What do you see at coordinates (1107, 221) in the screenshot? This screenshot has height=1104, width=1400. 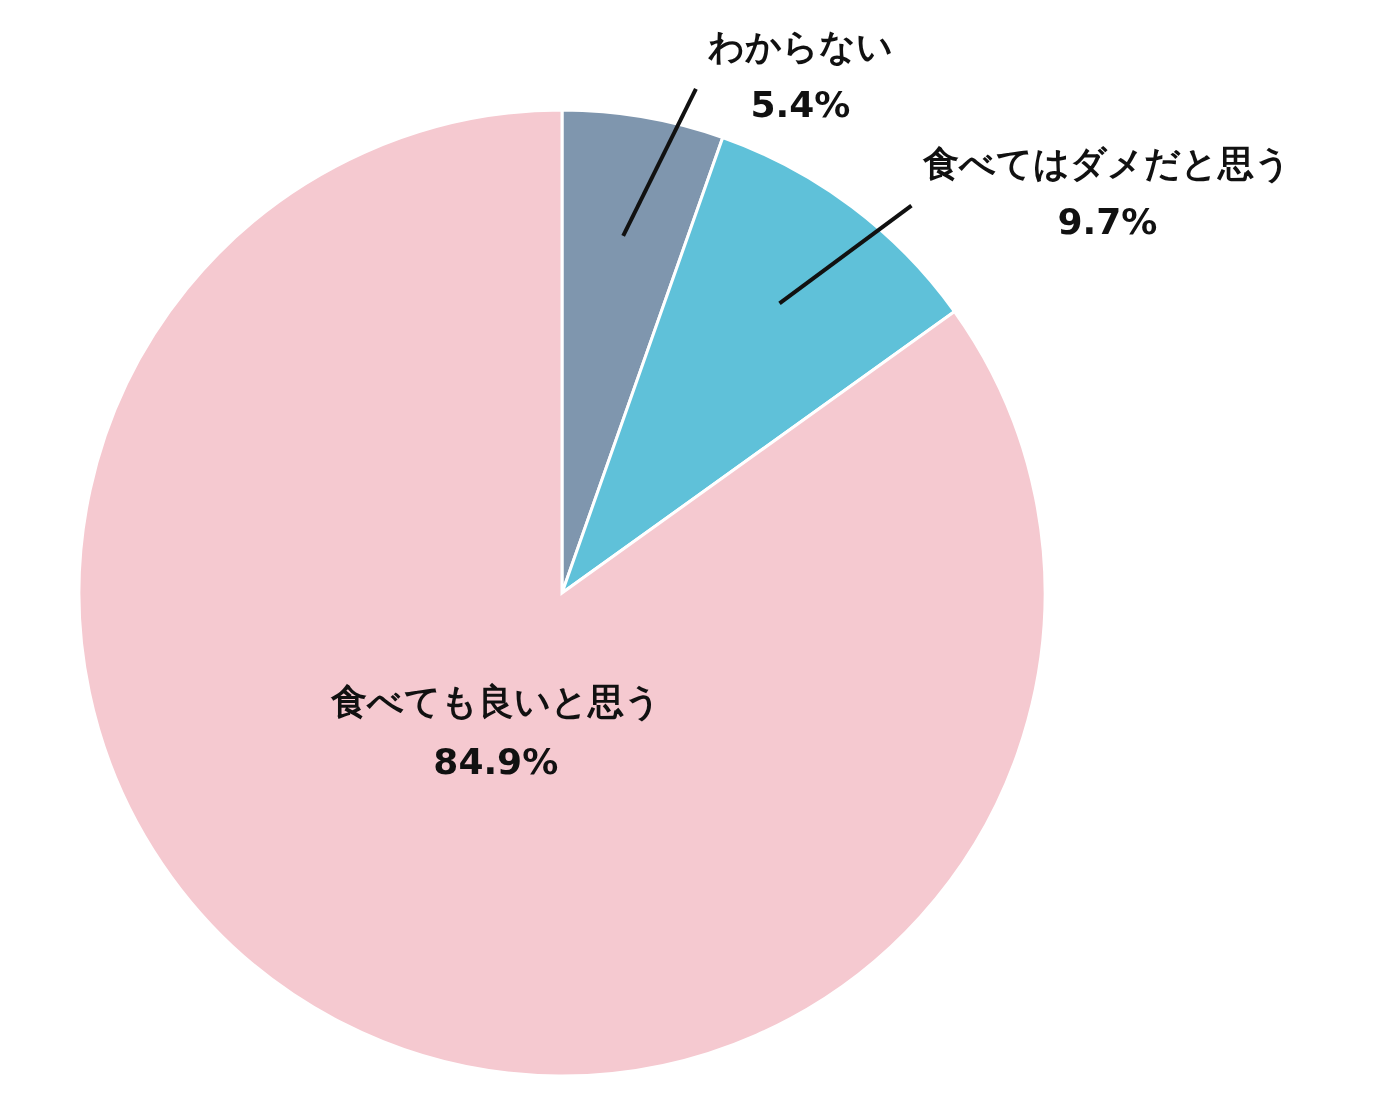 I see `data-label: 9.7%` at bounding box center [1107, 221].